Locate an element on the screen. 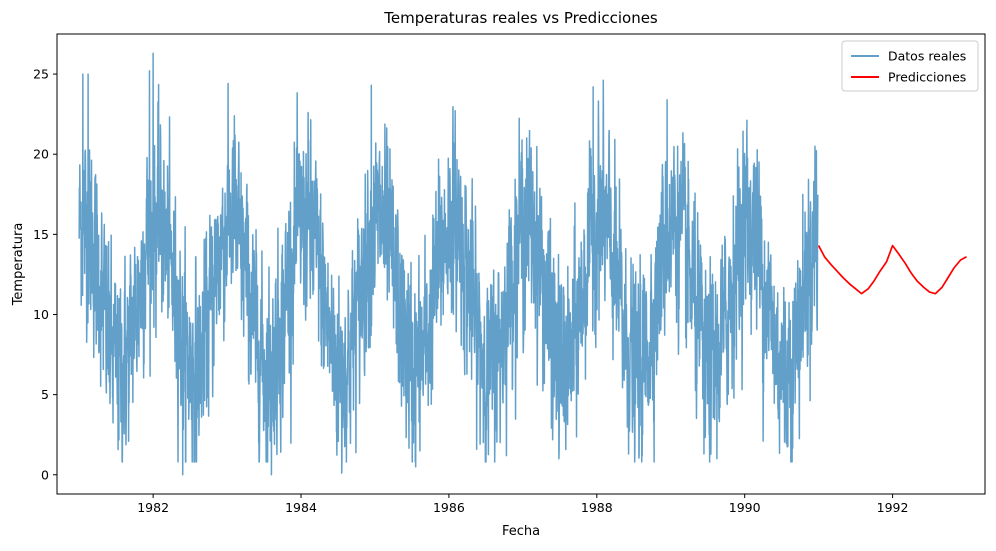 This screenshot has height=551, width=996. y-tick-label: 0 is located at coordinates (45, 474).